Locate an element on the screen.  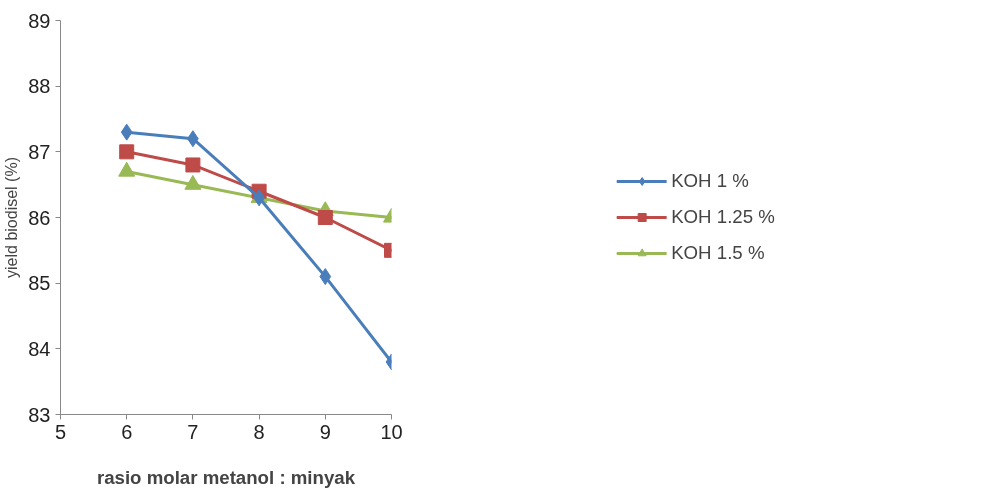
y-tick-label: 84 is located at coordinates (39, 348).